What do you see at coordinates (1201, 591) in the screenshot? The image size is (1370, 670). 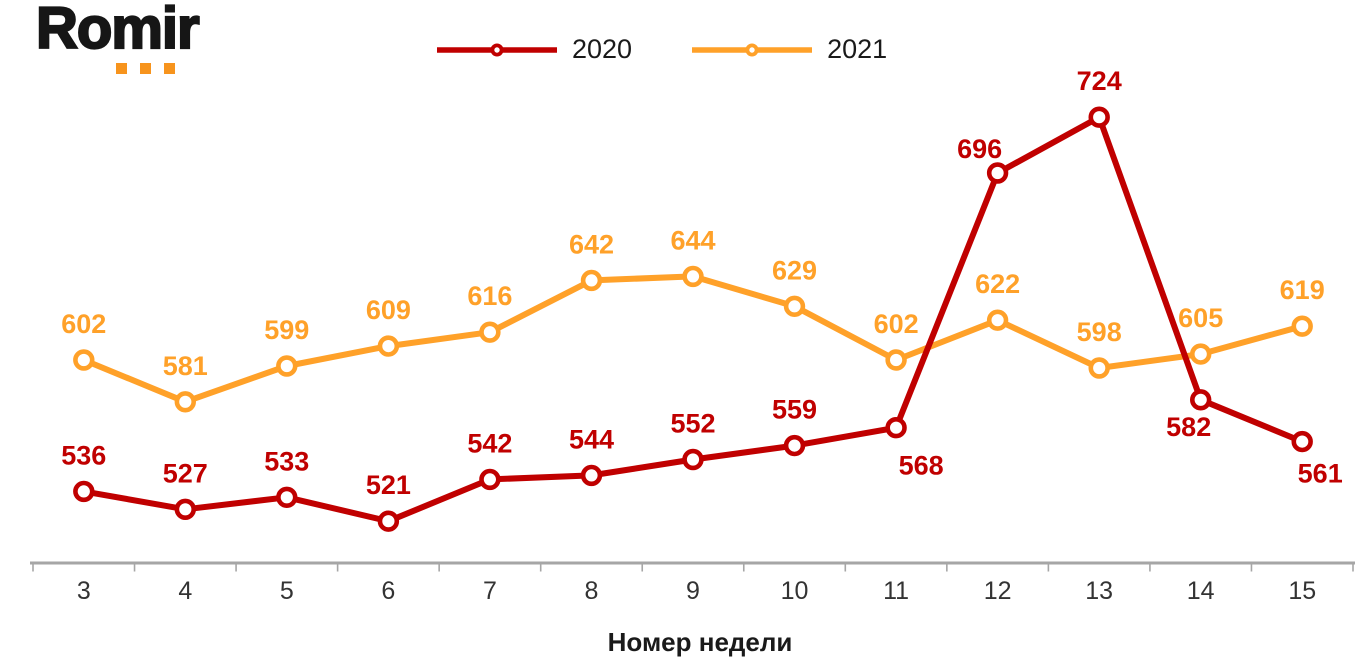 I see `x-tick-label-14: 14` at bounding box center [1201, 591].